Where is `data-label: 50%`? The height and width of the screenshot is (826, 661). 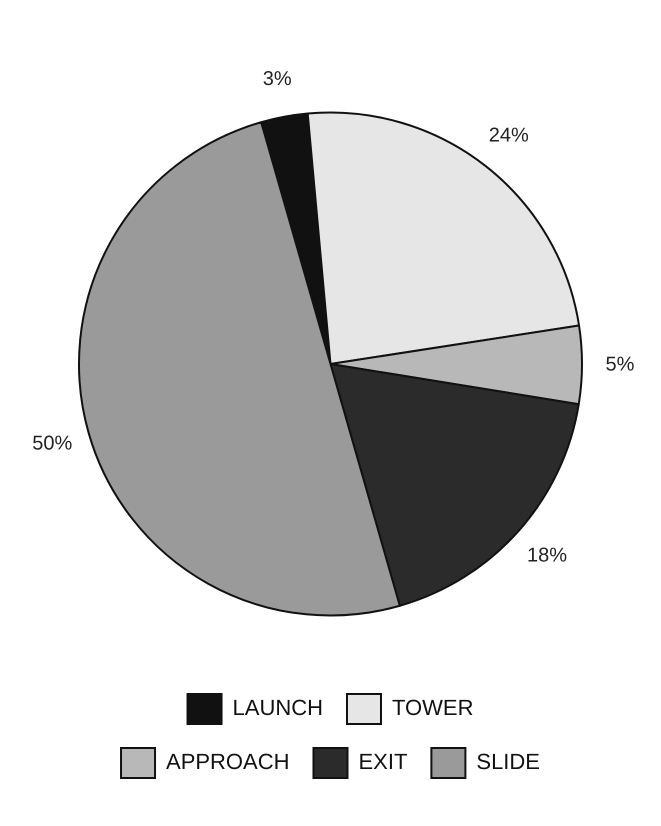 data-label: 50% is located at coordinates (52, 443).